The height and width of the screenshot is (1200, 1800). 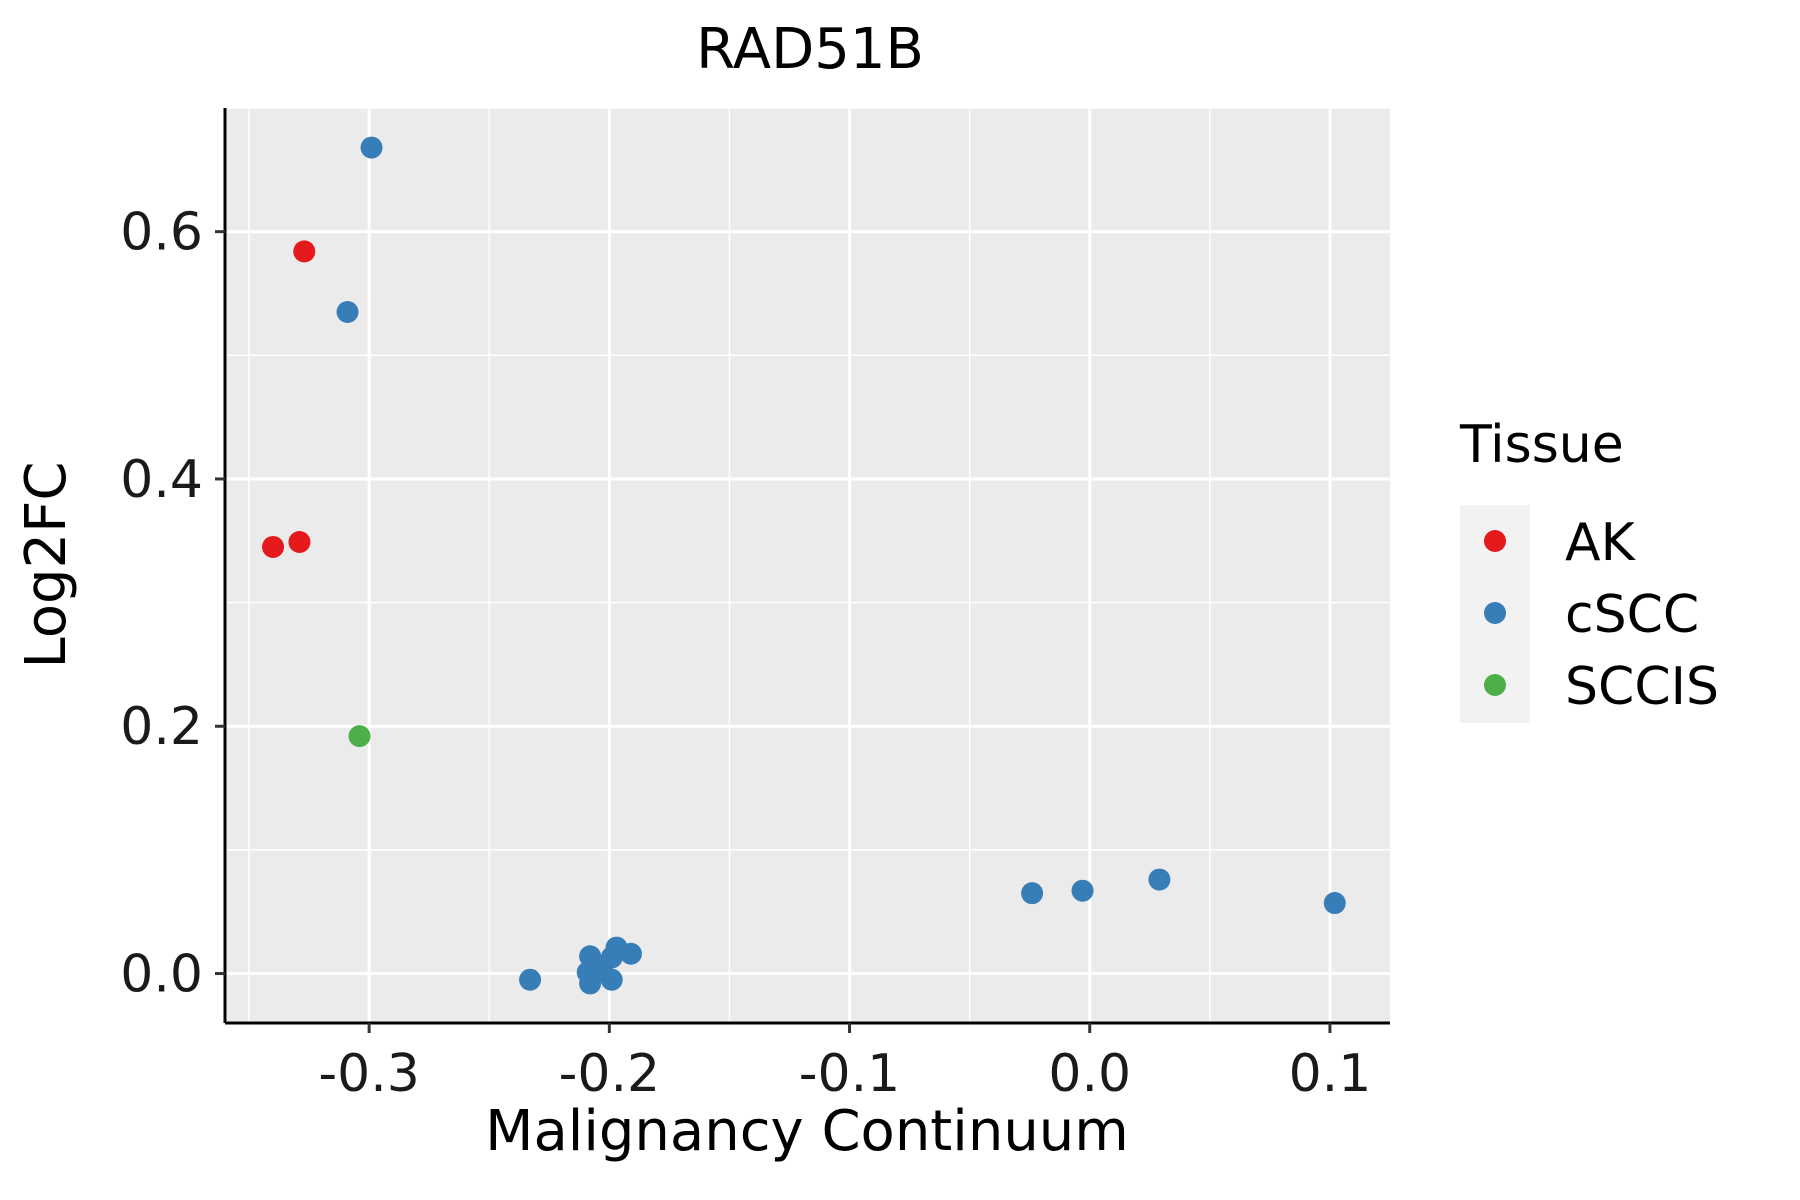 What do you see at coordinates (1632, 615) in the screenshot?
I see `legend-label-cscc: cSCC` at bounding box center [1632, 615].